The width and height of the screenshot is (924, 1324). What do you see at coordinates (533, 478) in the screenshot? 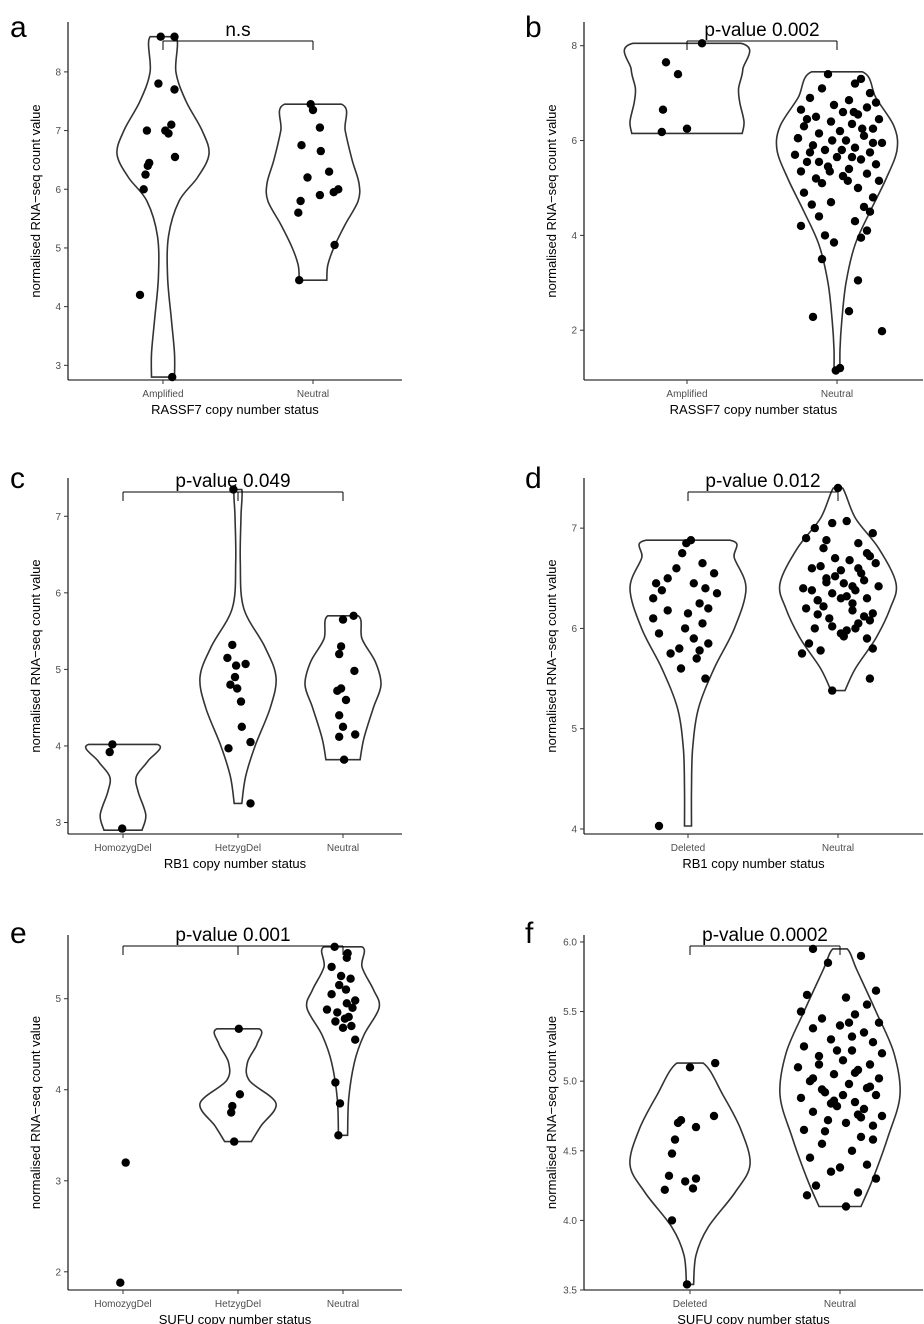
I see `panel-letter: d` at bounding box center [533, 478].